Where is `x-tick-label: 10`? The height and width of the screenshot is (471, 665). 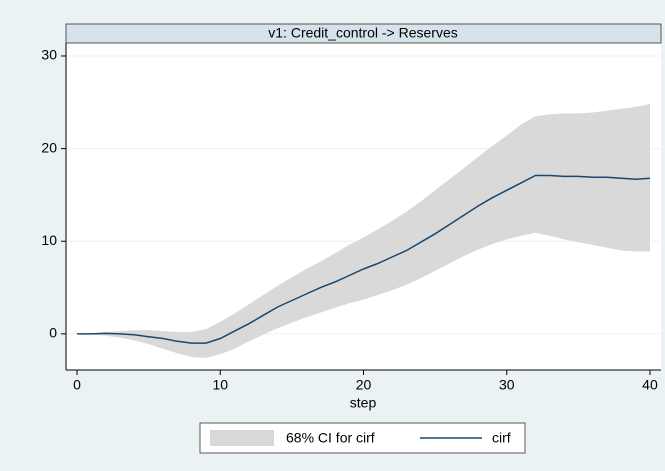 x-tick-label: 10 is located at coordinates (220, 385).